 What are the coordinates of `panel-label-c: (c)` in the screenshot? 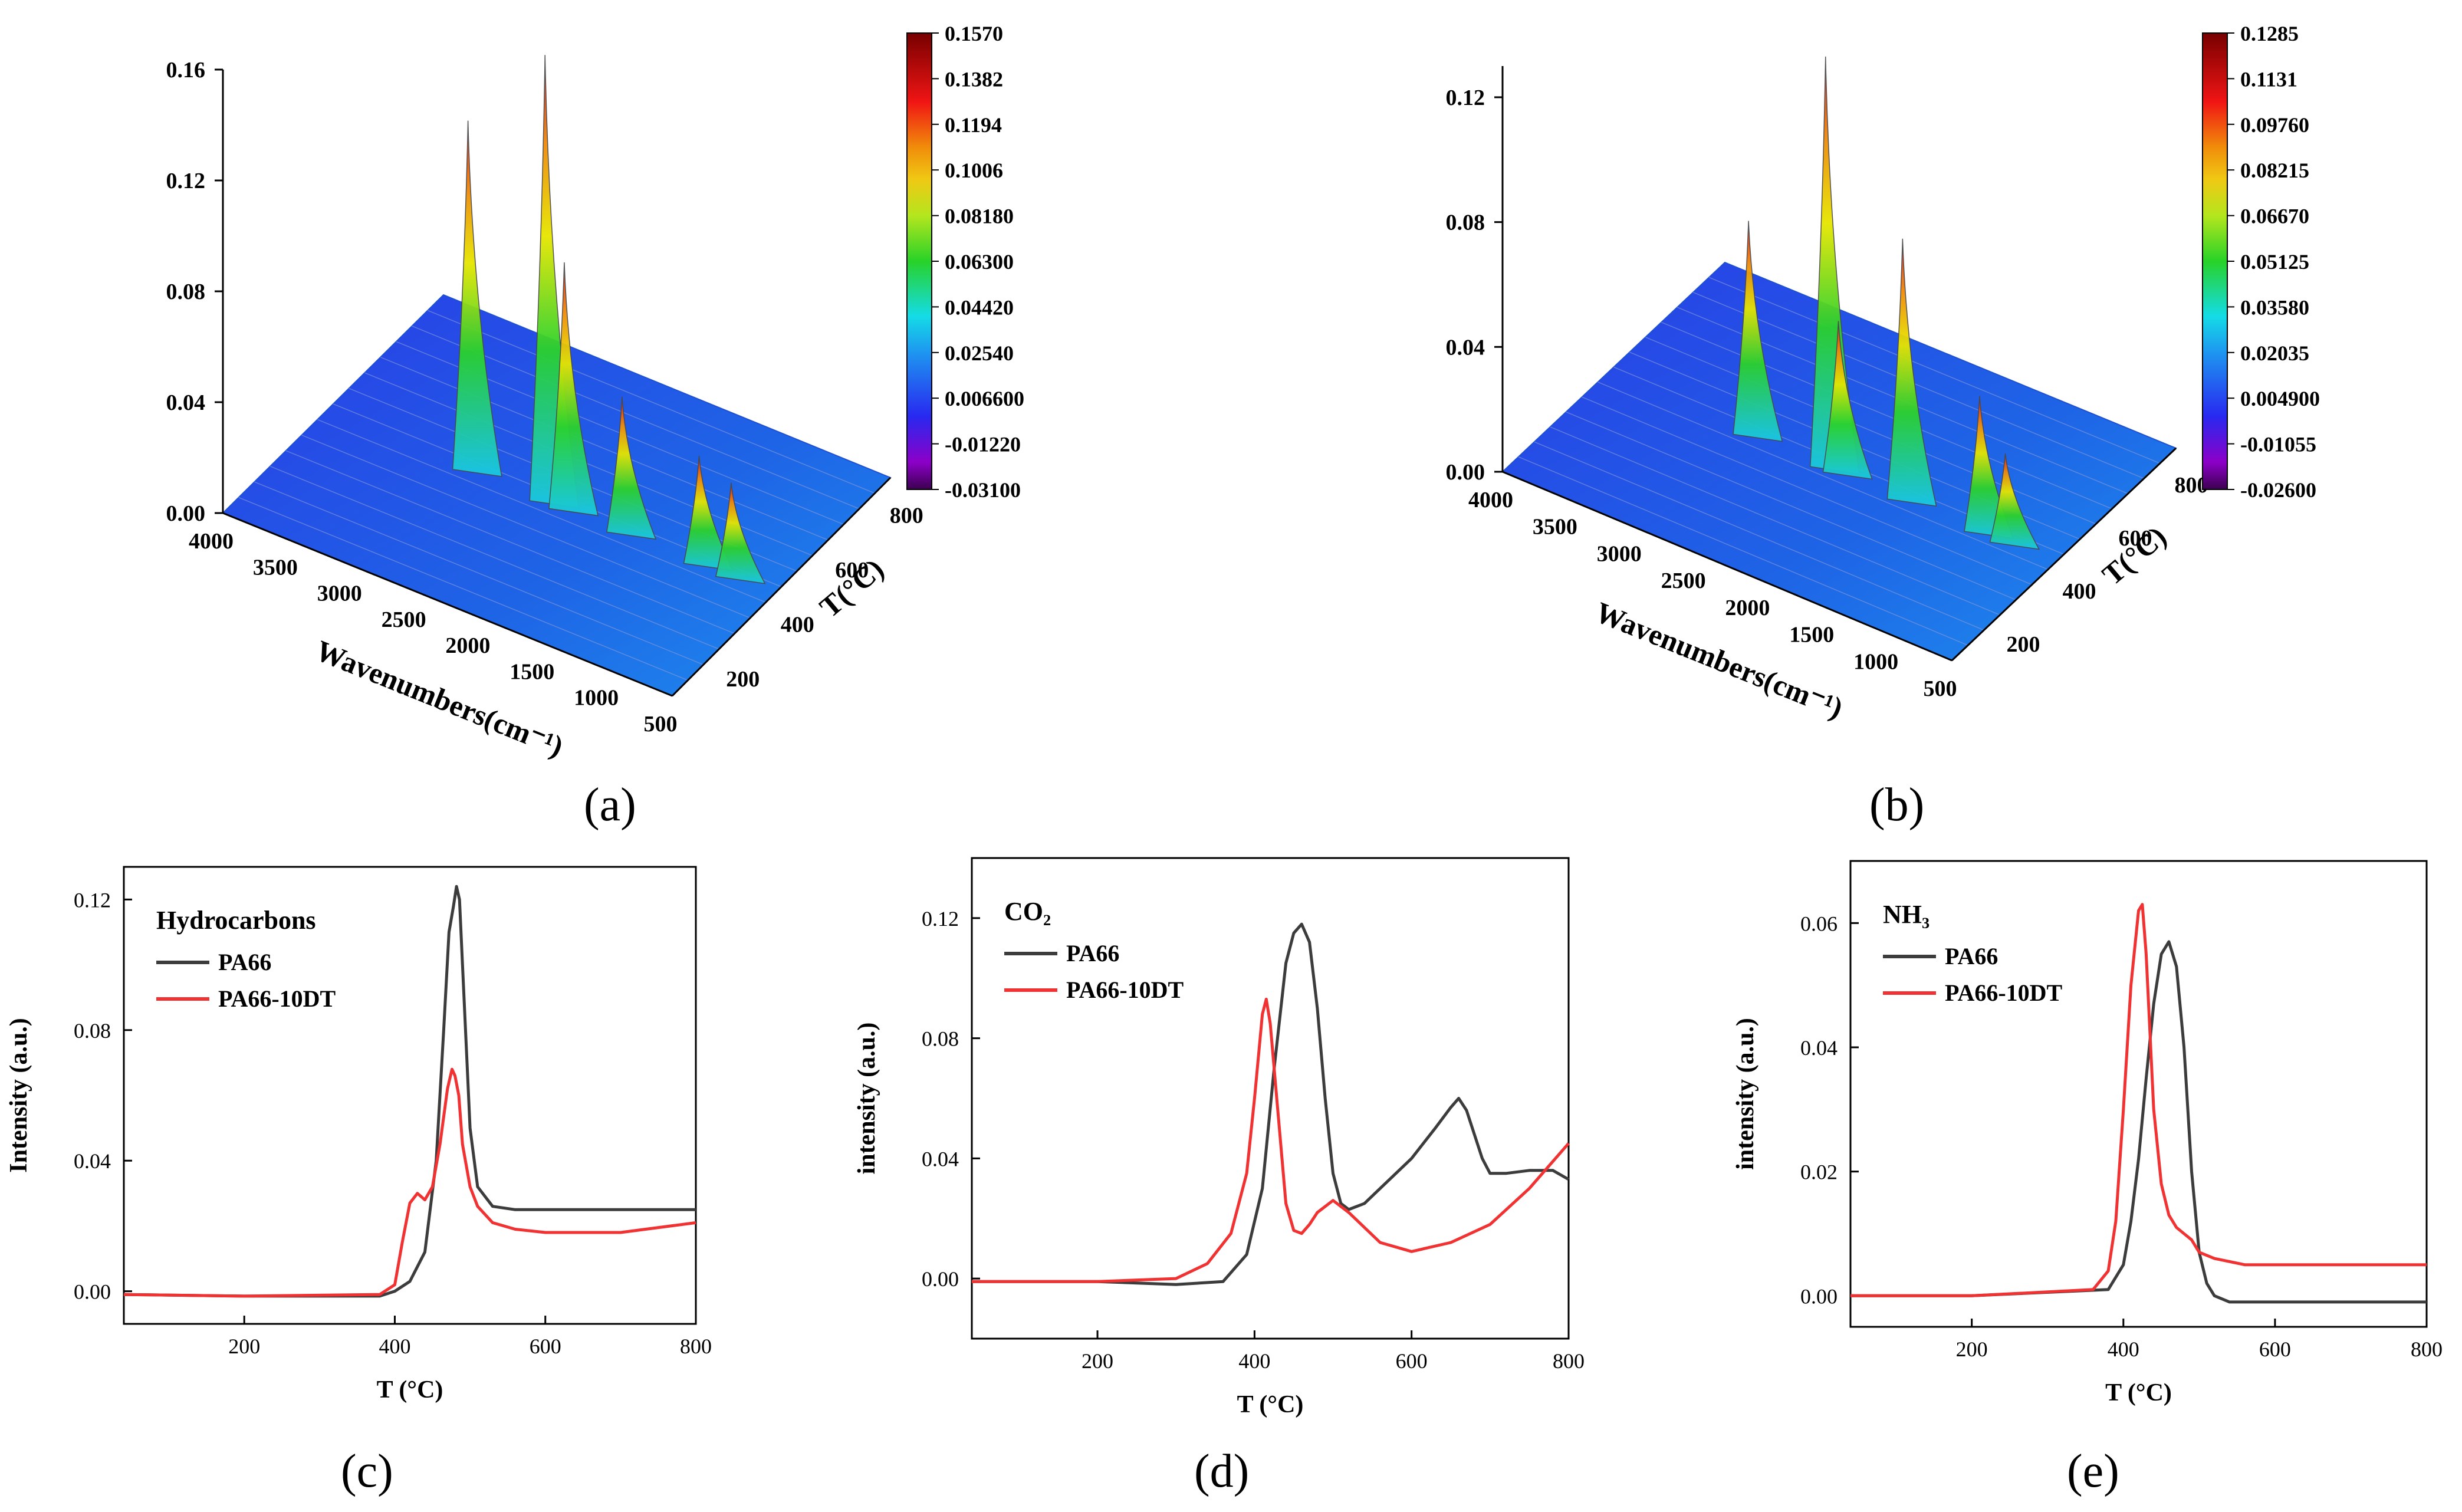 It's located at (367, 1471).